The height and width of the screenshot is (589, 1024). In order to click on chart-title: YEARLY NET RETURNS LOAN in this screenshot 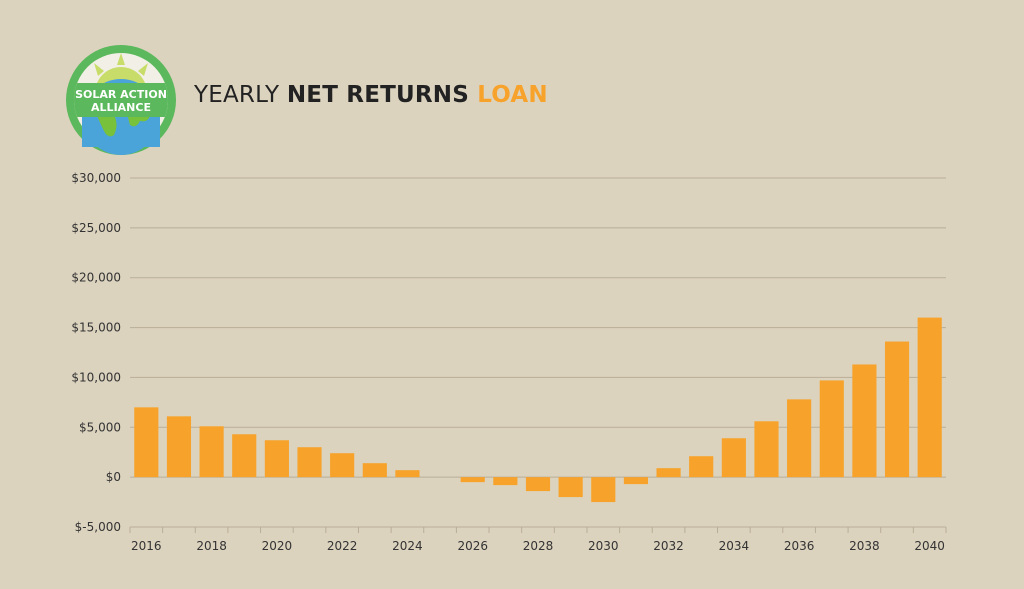, I will do `click(371, 95)`.